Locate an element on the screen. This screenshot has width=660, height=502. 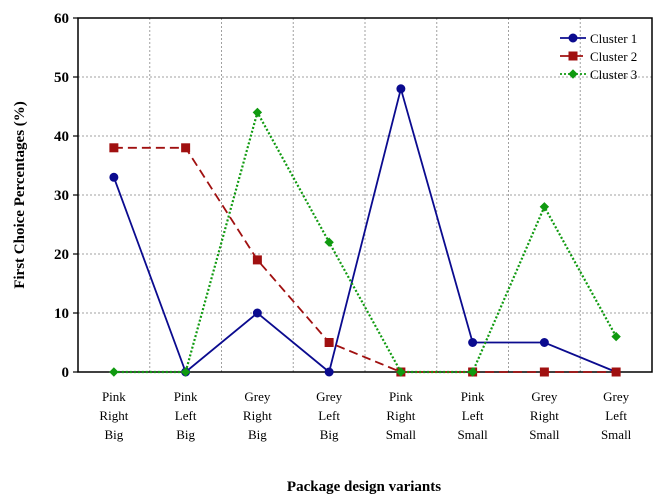
legend-label: Cluster 2 is located at coordinates (613, 56).